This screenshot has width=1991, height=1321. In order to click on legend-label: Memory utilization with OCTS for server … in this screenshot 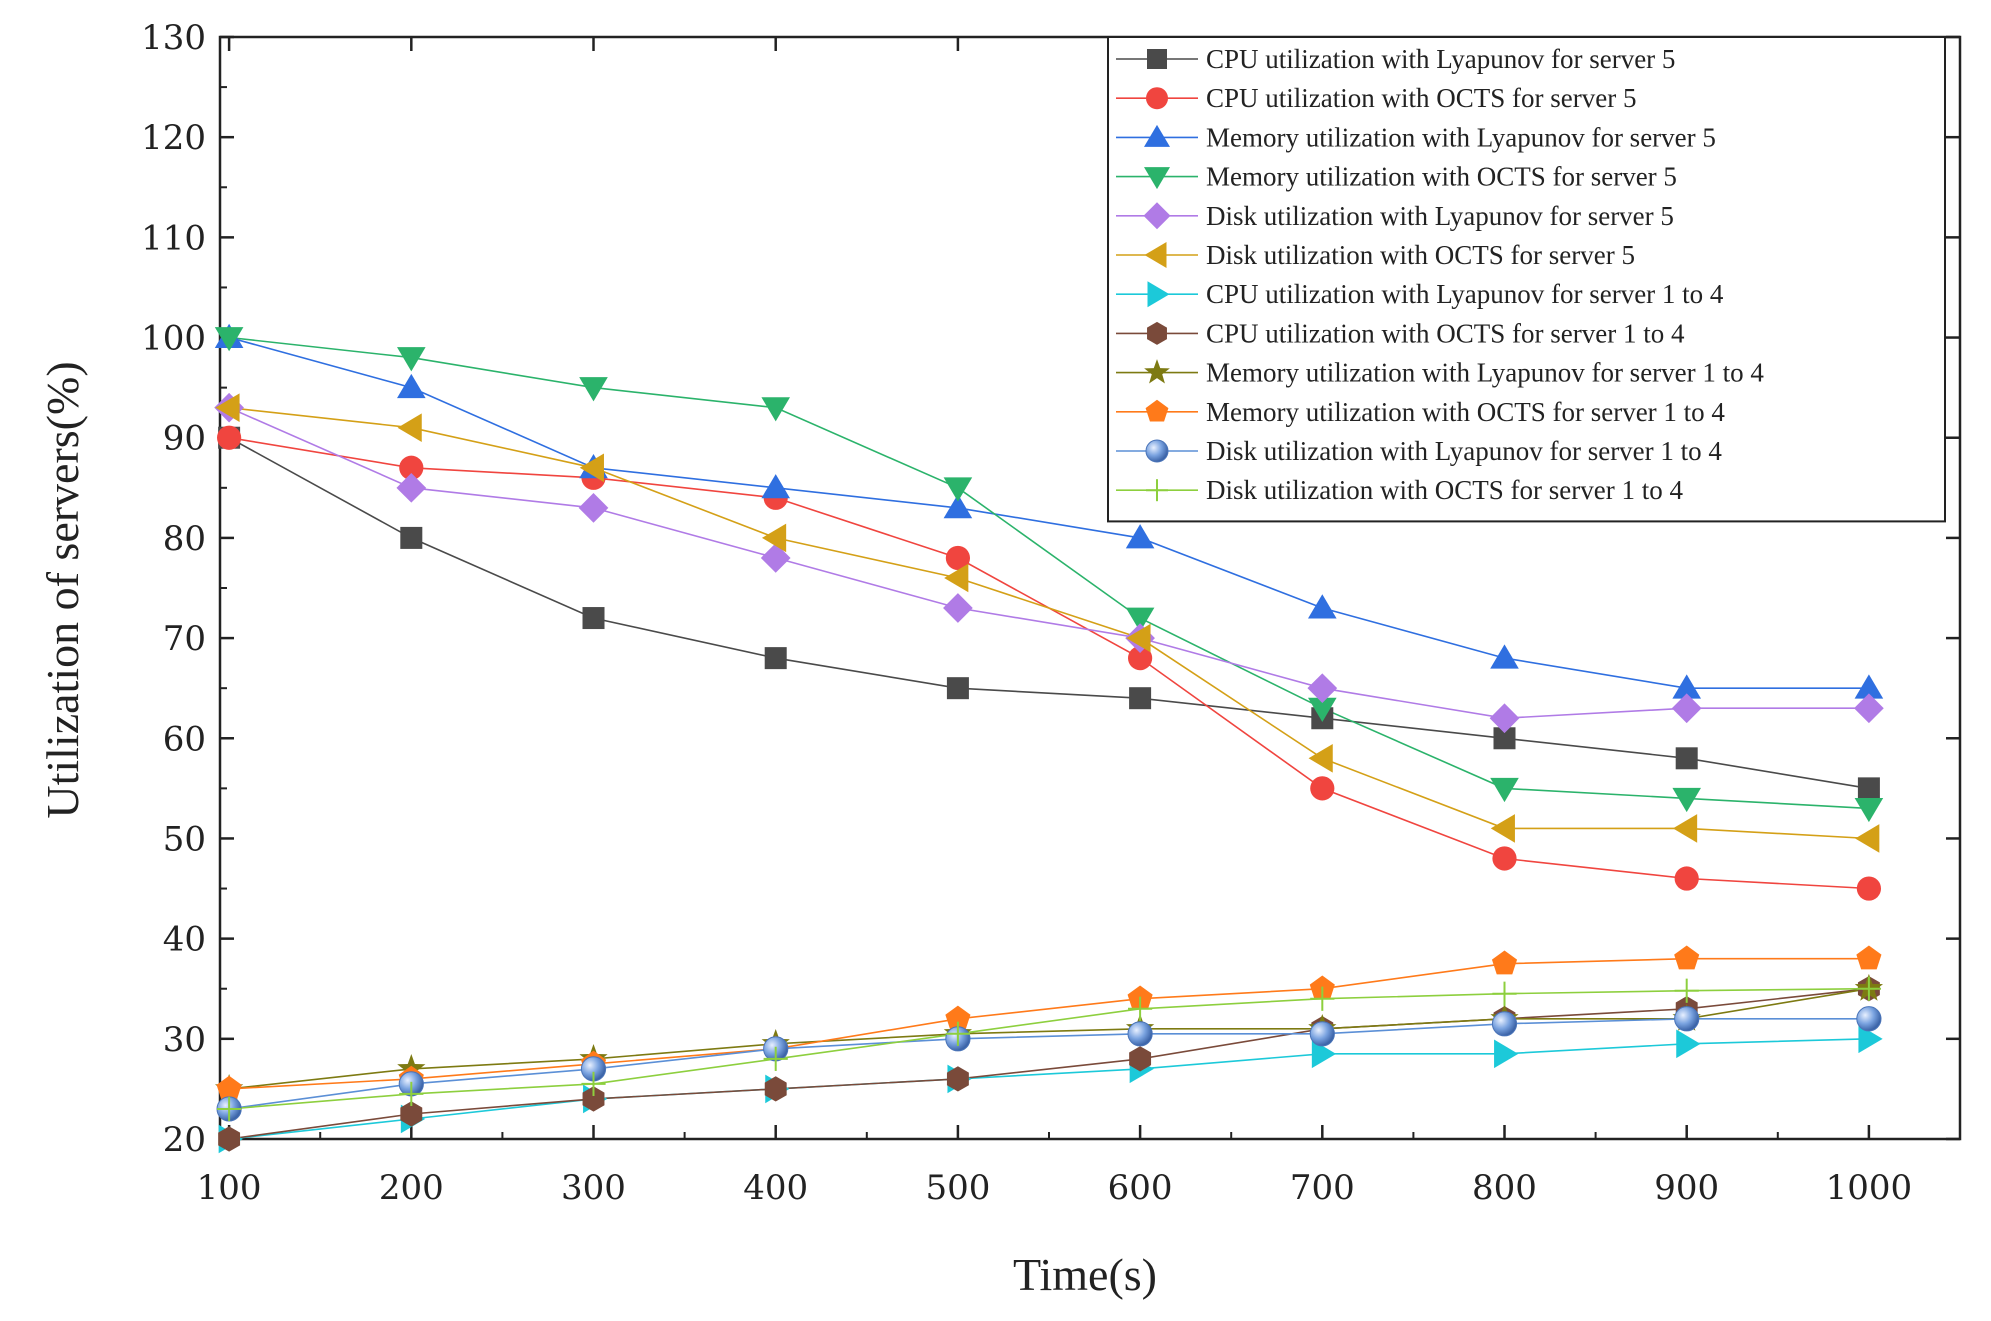, I will do `click(1465, 412)`.